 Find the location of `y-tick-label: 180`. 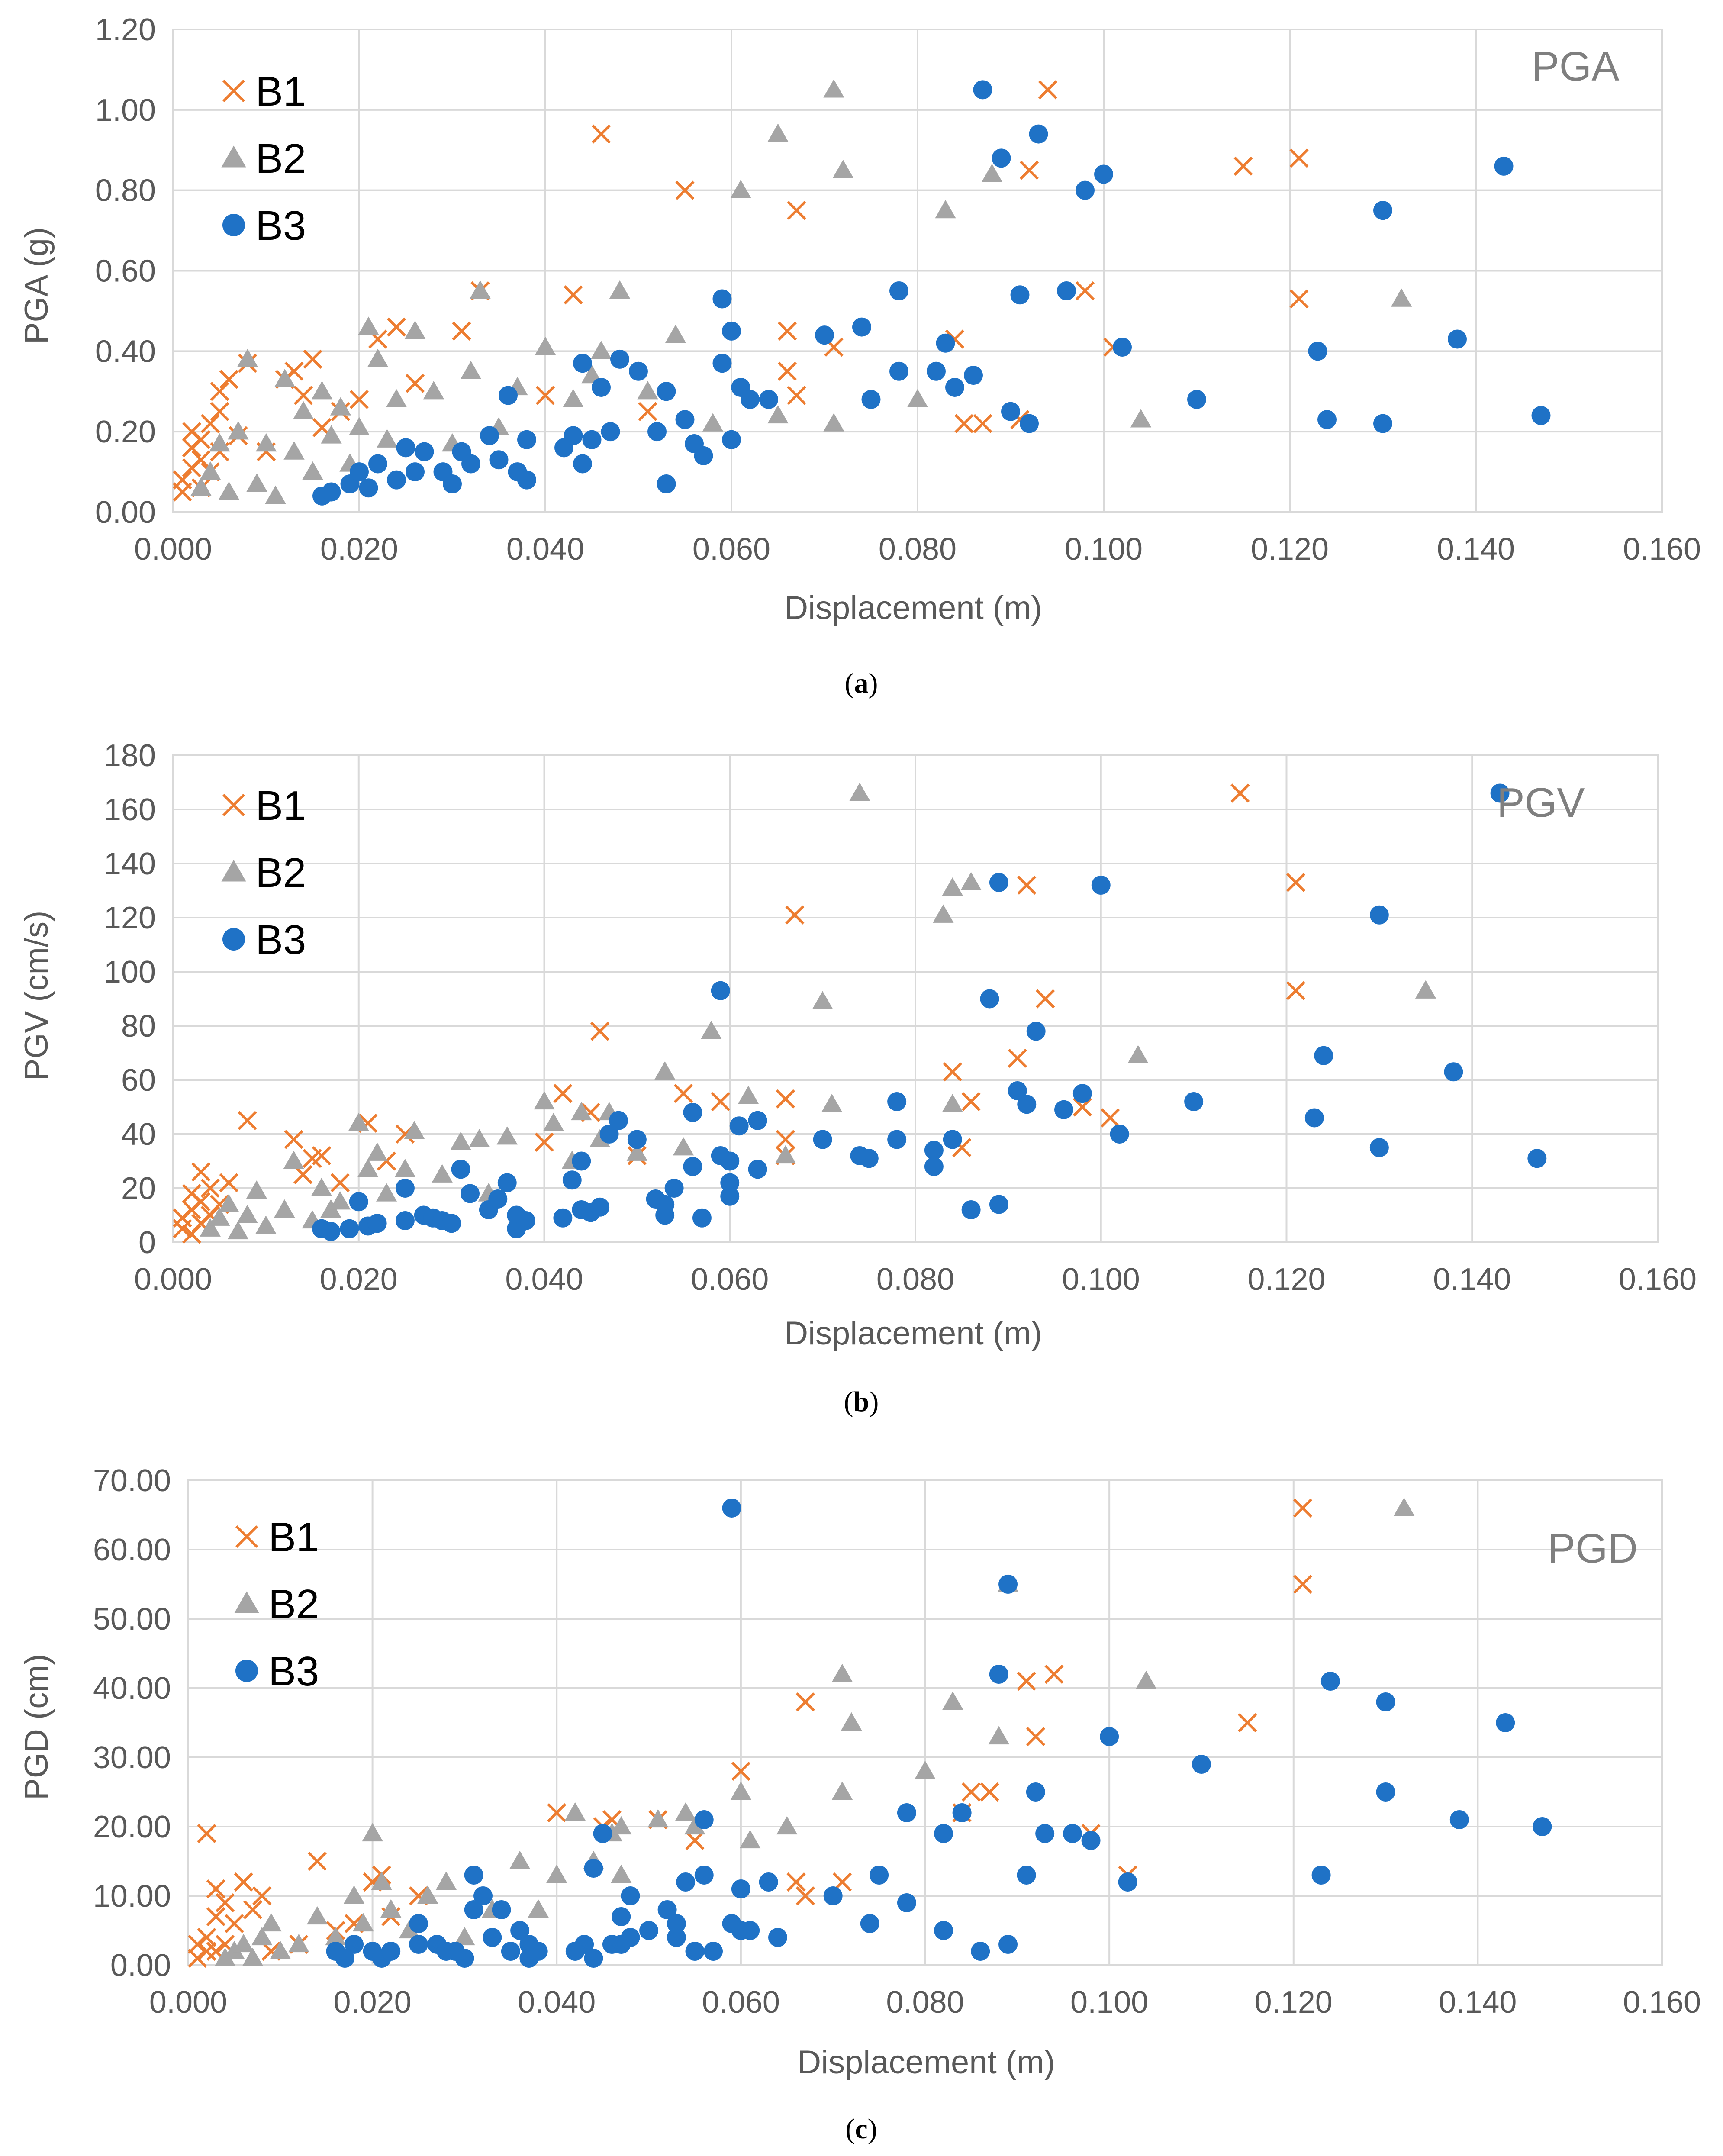

y-tick-label: 180 is located at coordinates (130, 756).